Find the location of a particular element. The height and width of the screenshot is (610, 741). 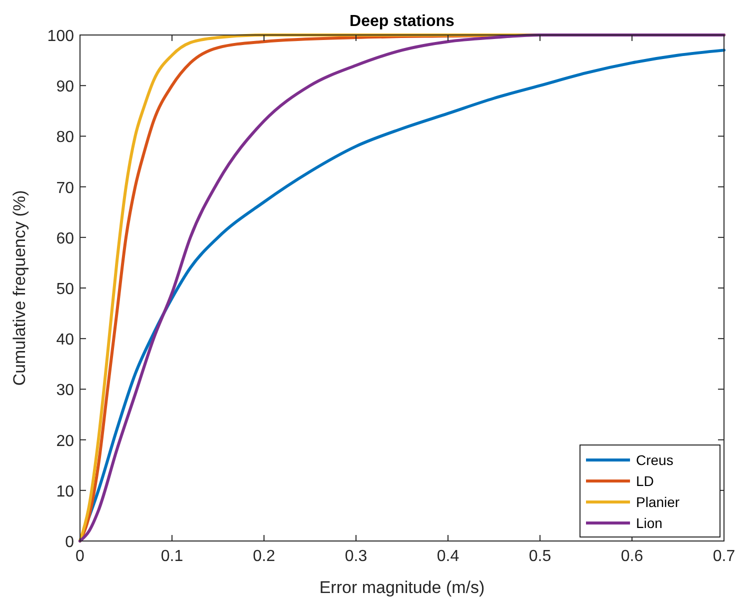

y-tick-label: 10 is located at coordinates (65, 491).